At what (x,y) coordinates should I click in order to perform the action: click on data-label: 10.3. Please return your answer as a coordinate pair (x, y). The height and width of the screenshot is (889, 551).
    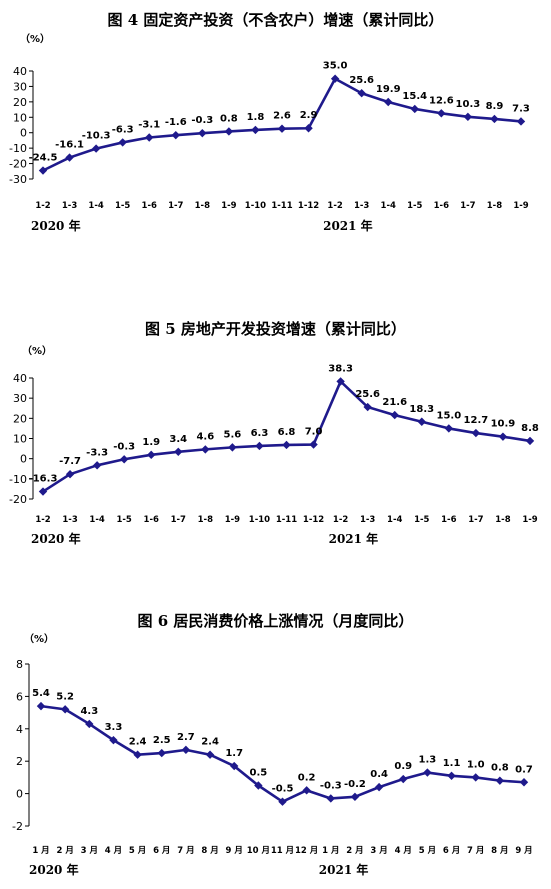
    Looking at the image, I should click on (468, 104).